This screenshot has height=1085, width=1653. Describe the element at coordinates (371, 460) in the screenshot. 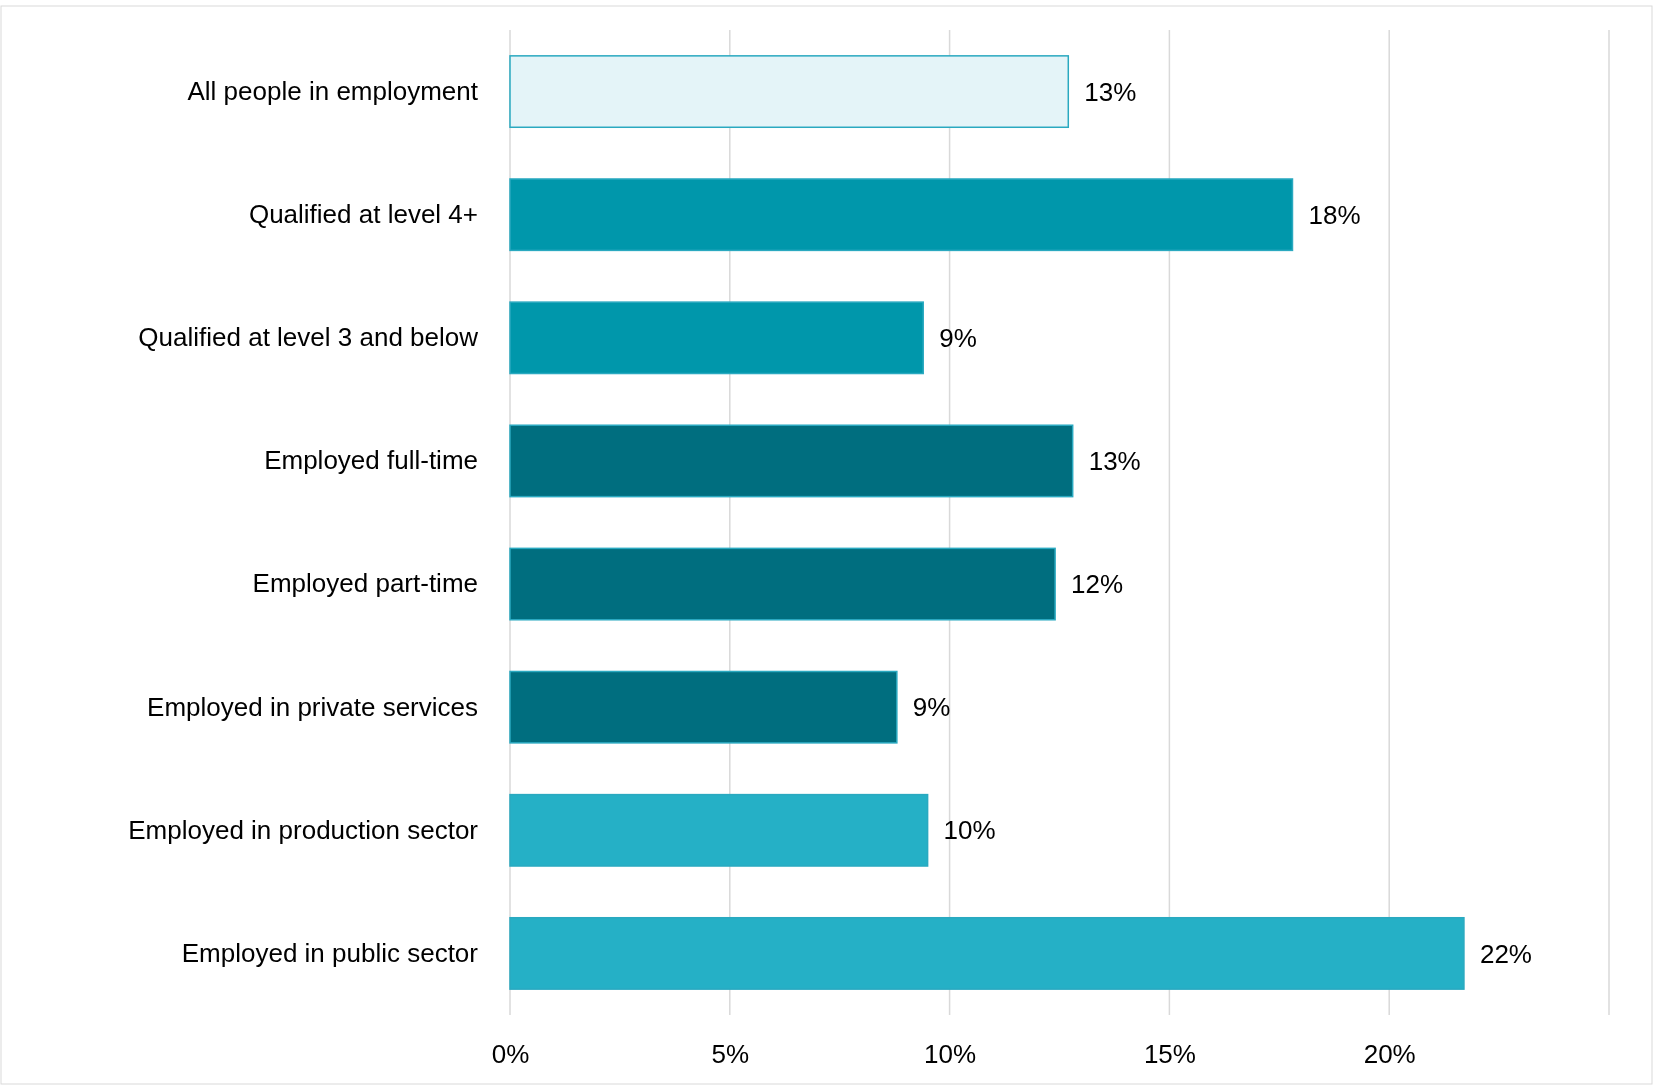

I see `y-tick-label: Employed full-time` at that location.